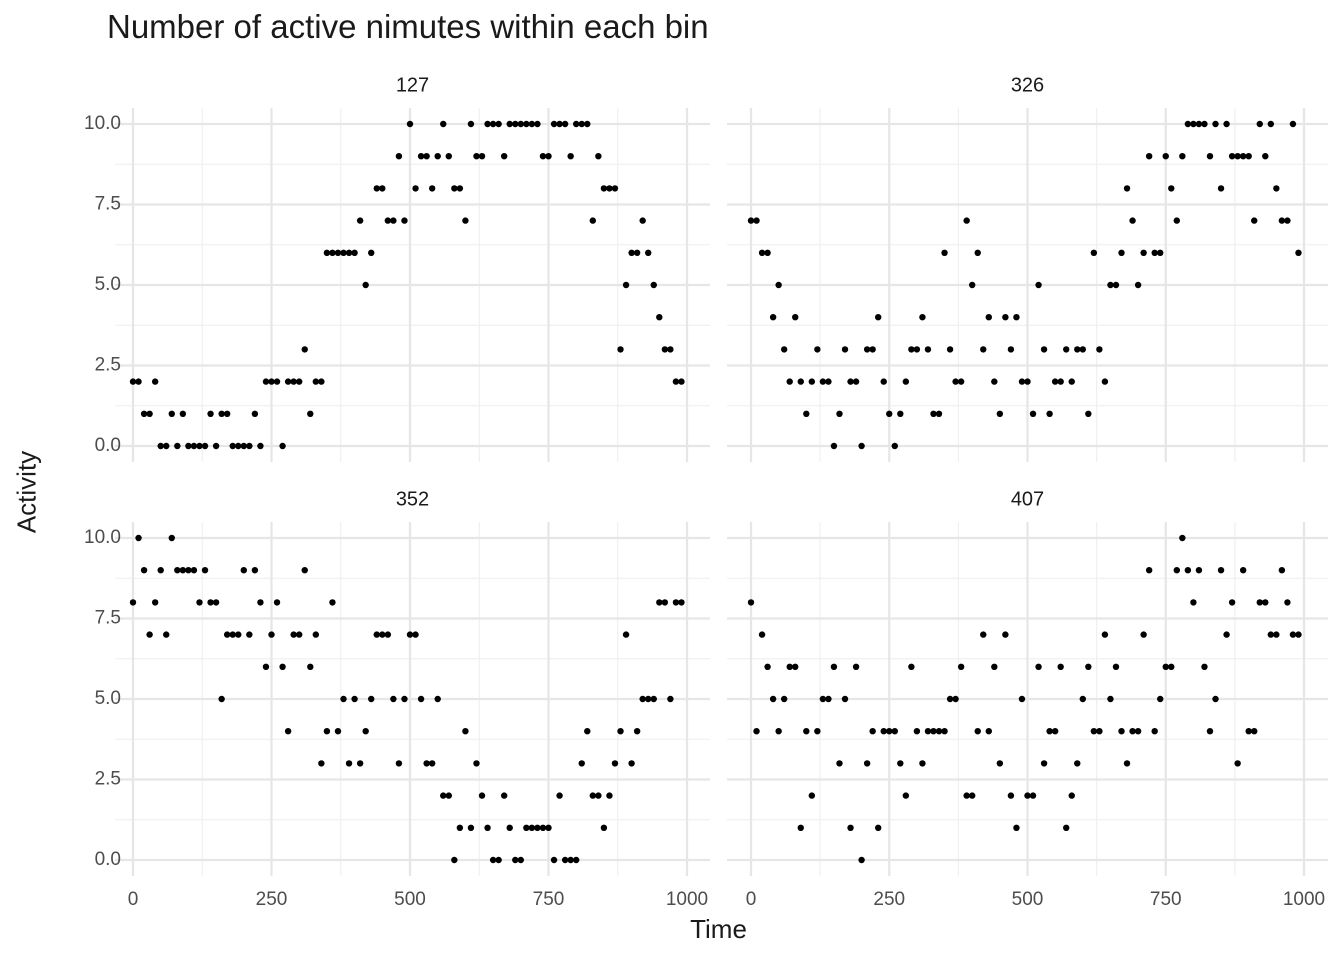  What do you see at coordinates (108, 445) in the screenshot?
I see `y-tick-label: 0.0` at bounding box center [108, 445].